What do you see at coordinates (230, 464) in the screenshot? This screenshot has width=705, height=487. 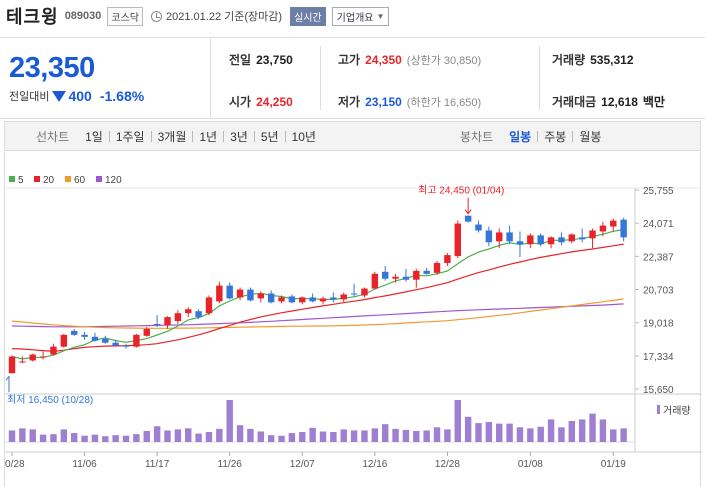 I see `x-tick-label: 11/26` at bounding box center [230, 464].